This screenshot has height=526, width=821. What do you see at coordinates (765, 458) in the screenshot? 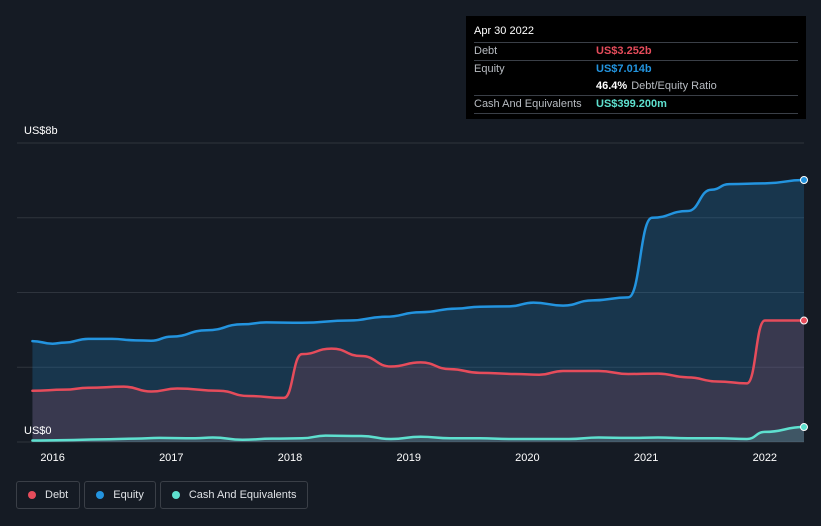
I see `x-tick-label: 2022` at bounding box center [765, 458].